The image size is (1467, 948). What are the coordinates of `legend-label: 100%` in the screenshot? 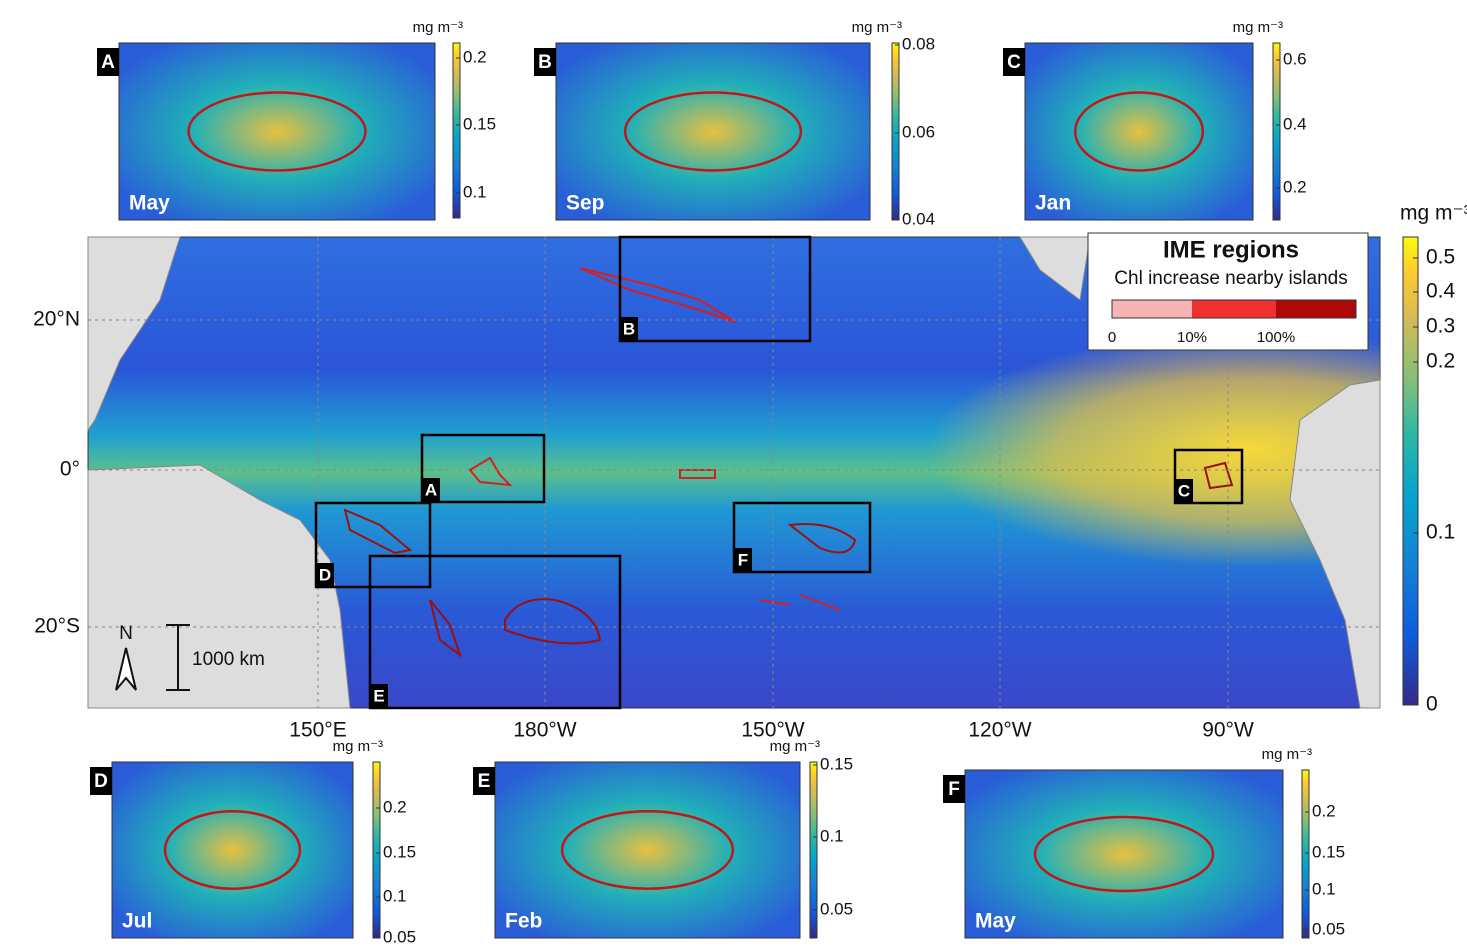 It's located at (1276, 337).